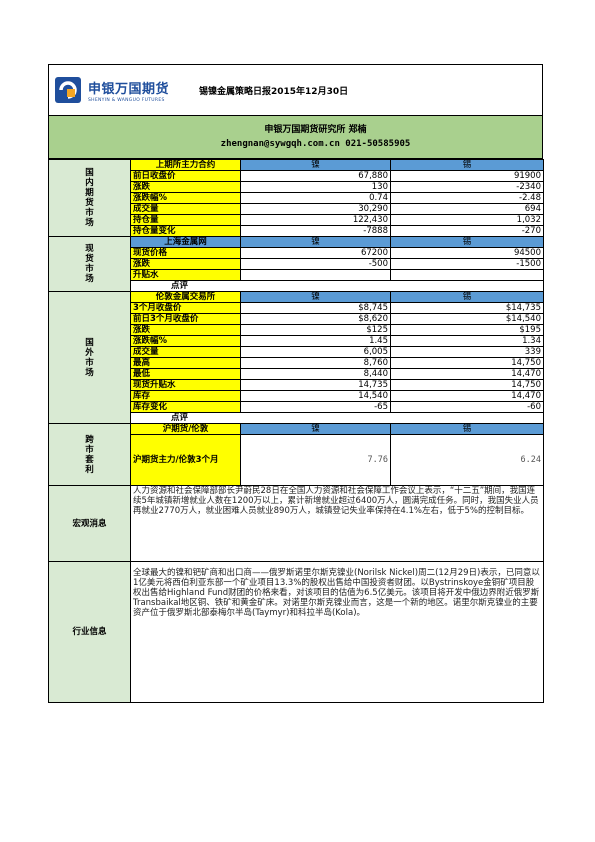 The image size is (595, 842). I want to click on nickel-value: 6,005, so click(315, 352).